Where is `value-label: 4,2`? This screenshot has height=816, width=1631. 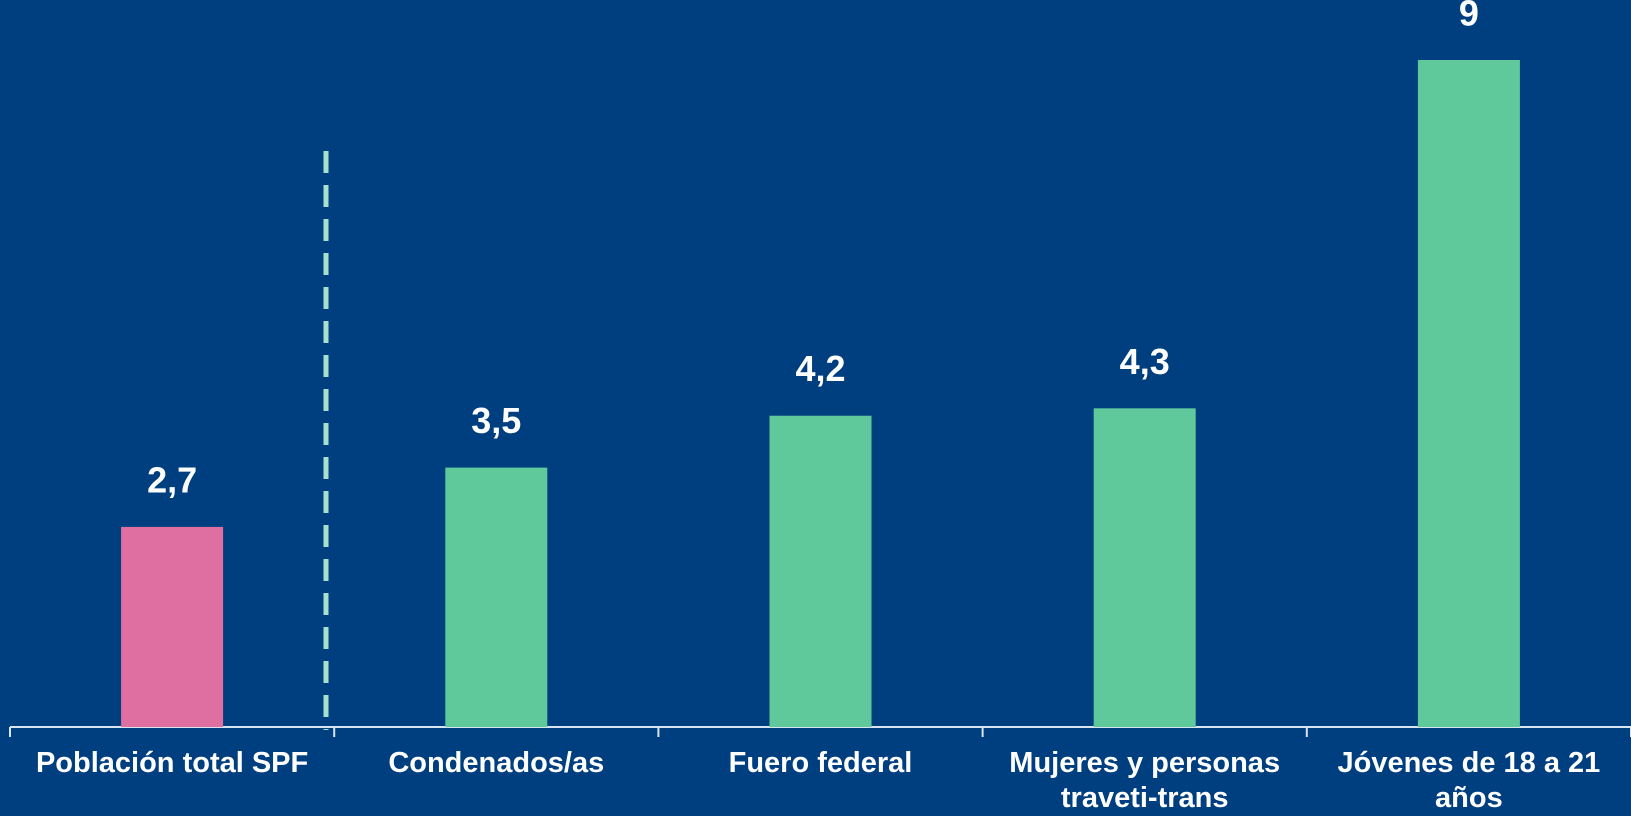
value-label: 4,2 is located at coordinates (820, 368).